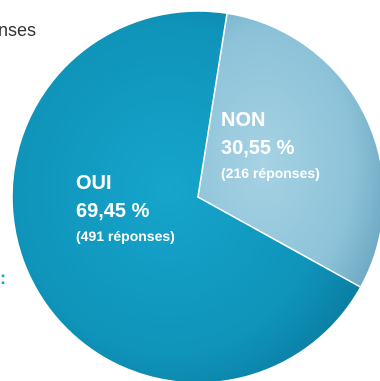 This screenshot has width=380, height=381. Describe the element at coordinates (125, 236) in the screenshot. I see `slice-oui-count-label: (491 réponses)` at that location.